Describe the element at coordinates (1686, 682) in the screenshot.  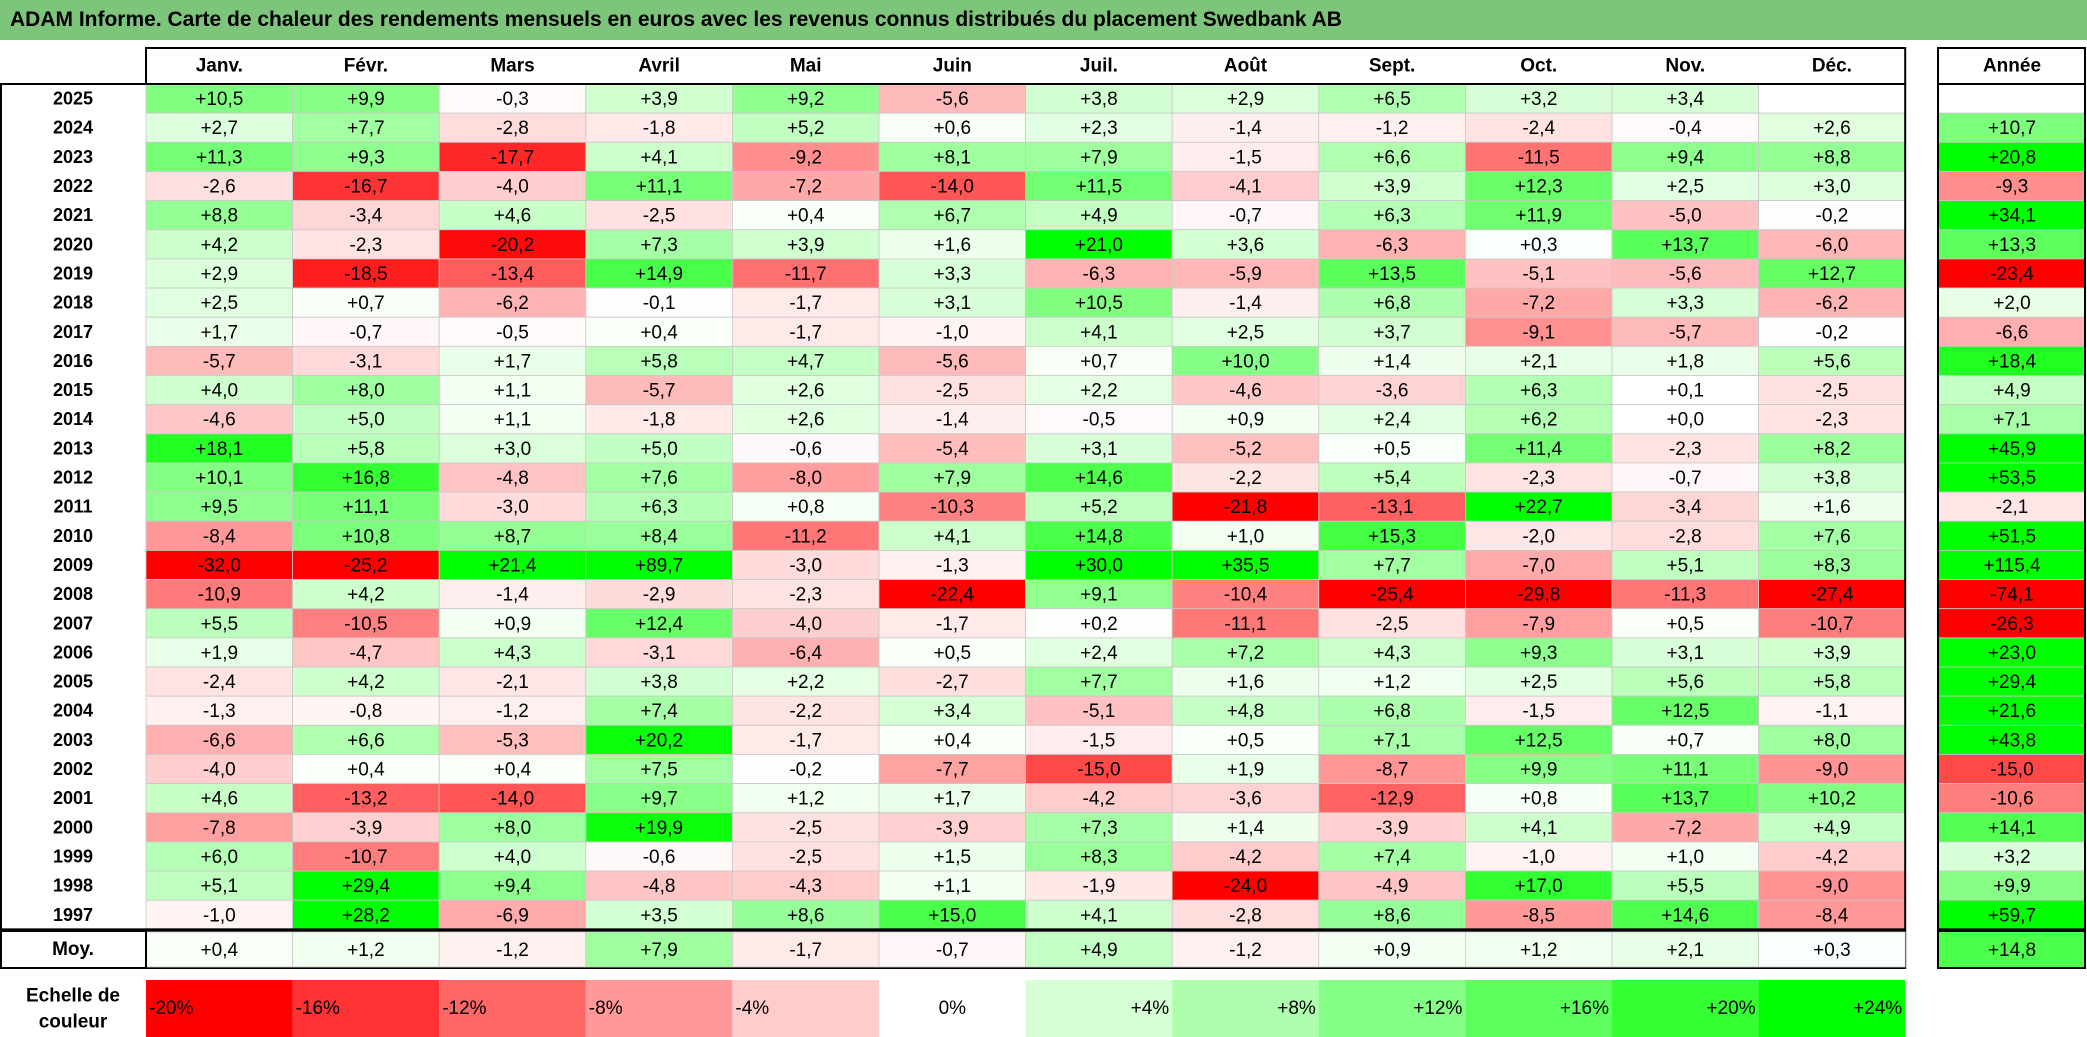
I see `cell-value: +5,6` at that location.